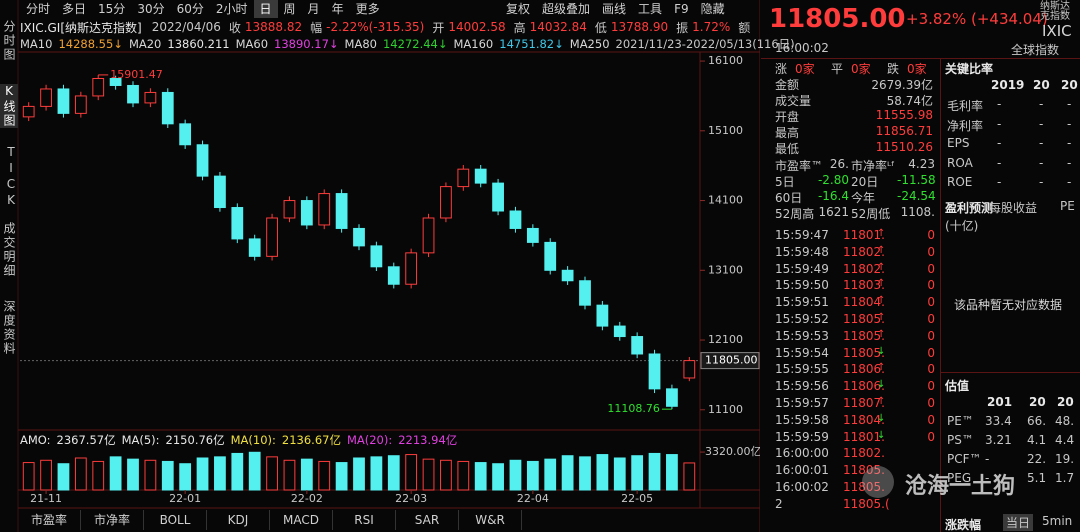 The height and width of the screenshot is (532, 1080). I want to click on section-title: 估值, so click(957, 386).